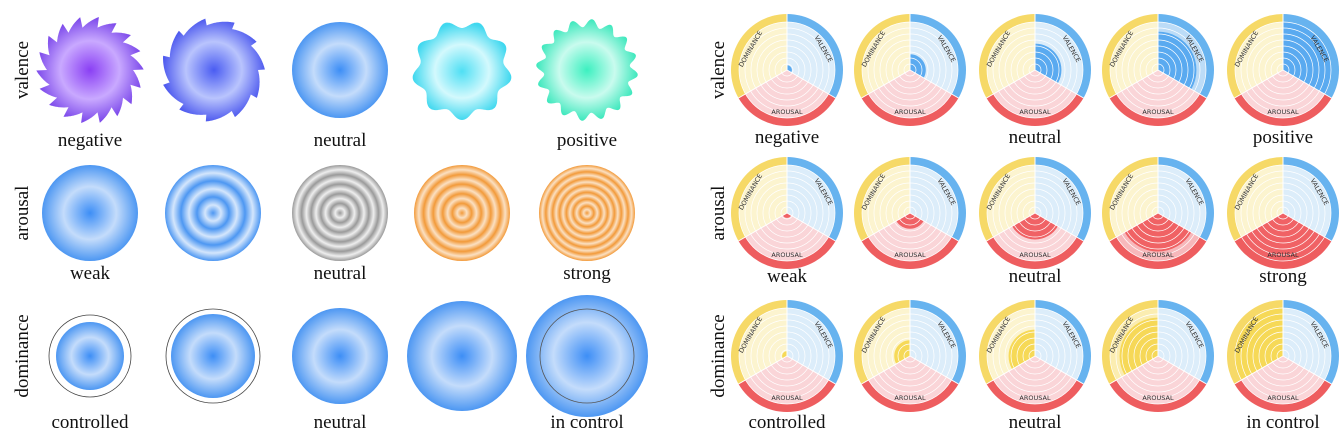 The image size is (1342, 448). I want to click on caption: strong, so click(587, 273).